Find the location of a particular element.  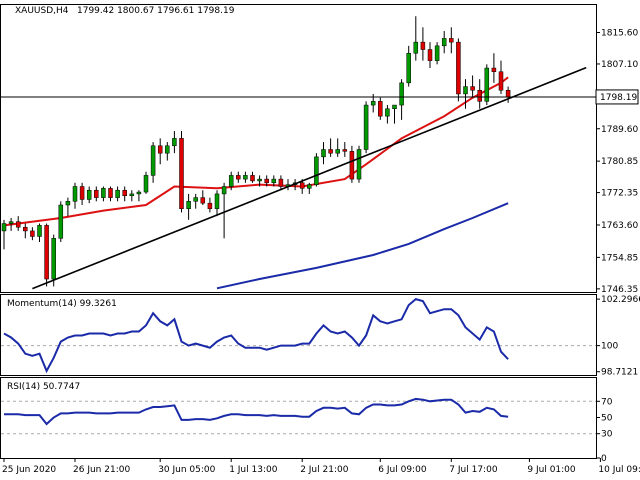

rsi-tick-label: 70 is located at coordinates (607, 402).